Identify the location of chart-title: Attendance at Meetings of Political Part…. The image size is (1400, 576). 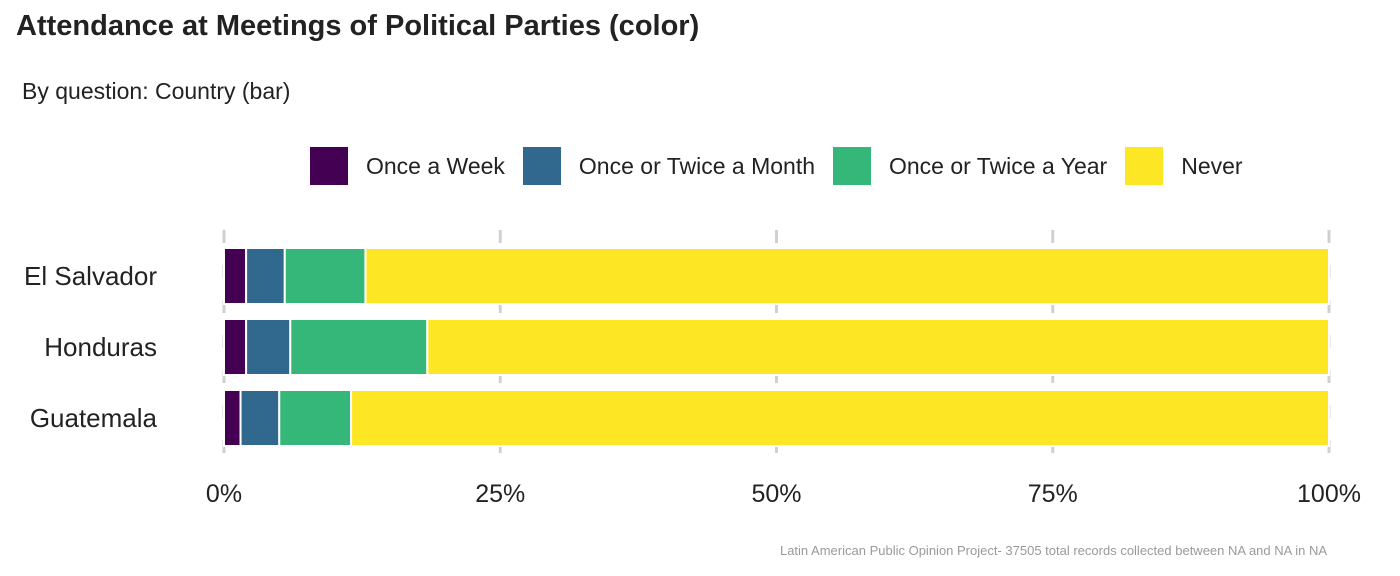
(358, 26).